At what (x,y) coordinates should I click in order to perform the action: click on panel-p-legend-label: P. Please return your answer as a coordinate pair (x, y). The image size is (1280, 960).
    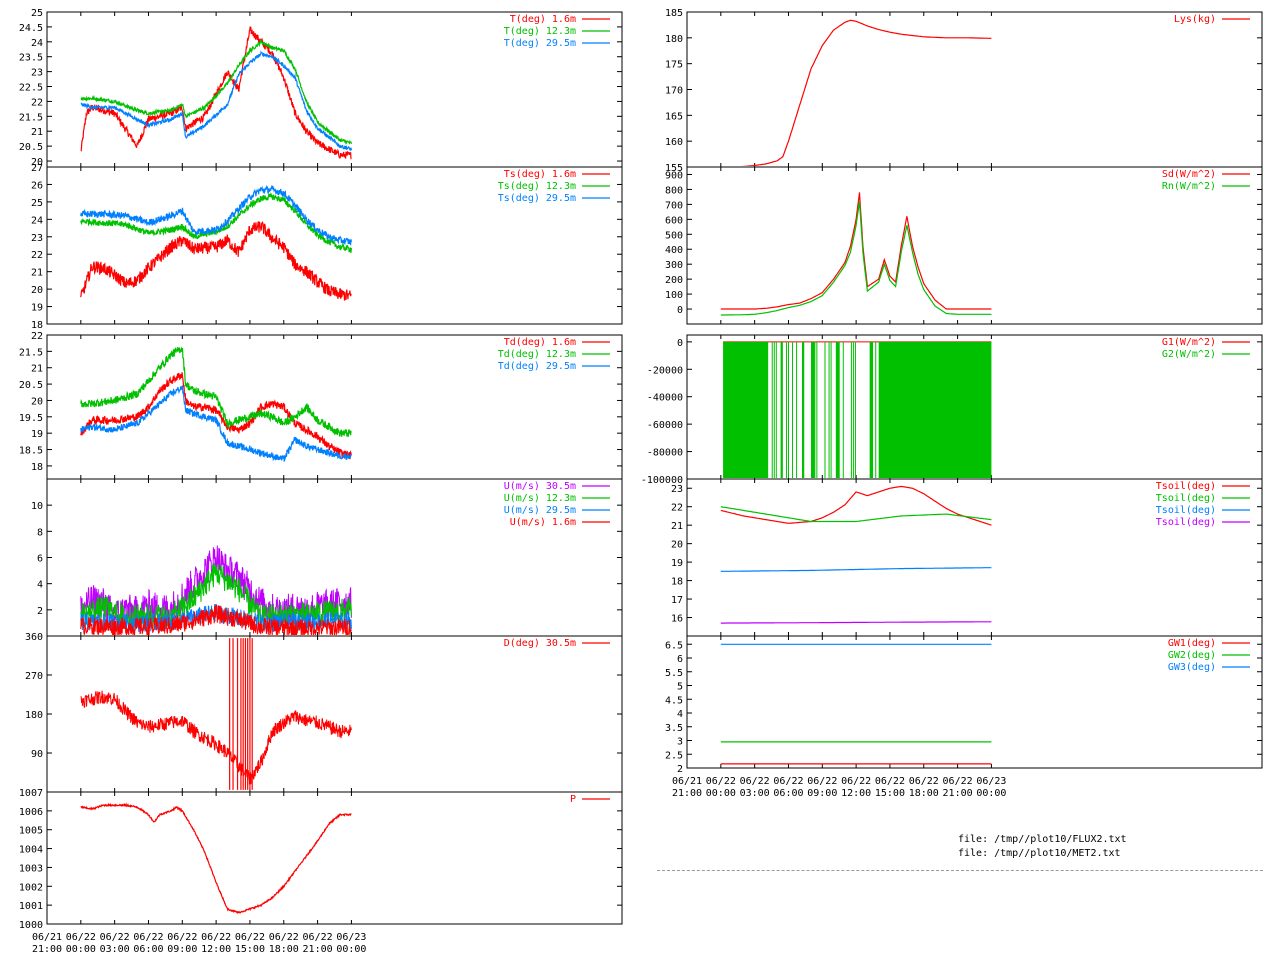
    Looking at the image, I should click on (573, 799).